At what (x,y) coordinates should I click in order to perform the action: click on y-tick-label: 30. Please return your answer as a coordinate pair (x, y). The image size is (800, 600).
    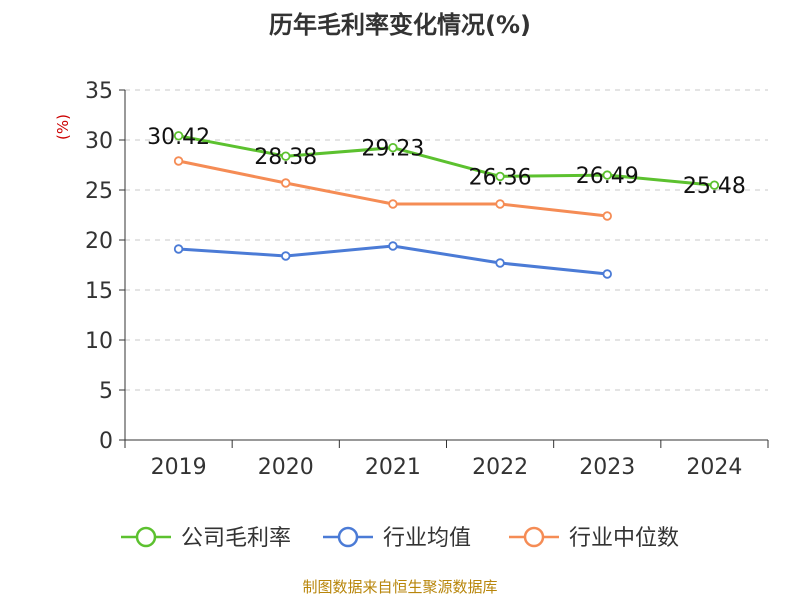
    Looking at the image, I should click on (99, 141).